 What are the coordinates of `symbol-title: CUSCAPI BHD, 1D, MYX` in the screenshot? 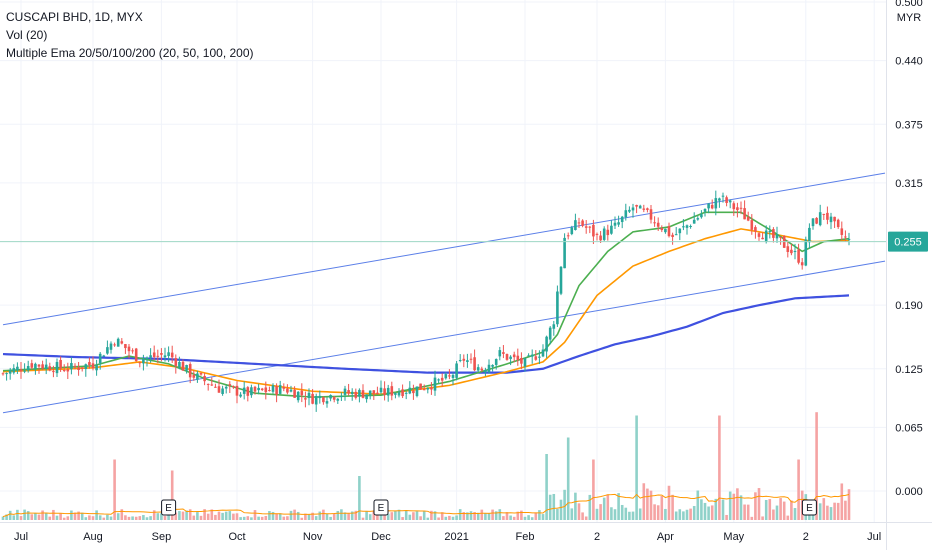 It's located at (74, 17).